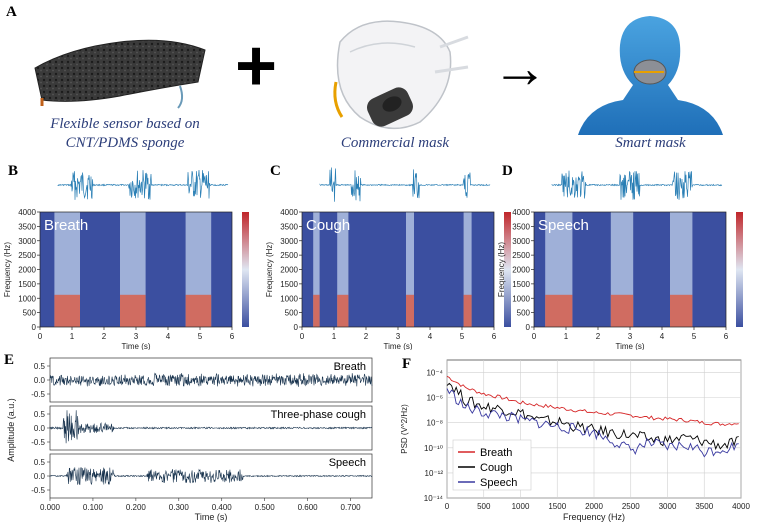 The width and height of the screenshot is (761, 524). I want to click on trace-label: Three-phase cough, so click(318, 415).